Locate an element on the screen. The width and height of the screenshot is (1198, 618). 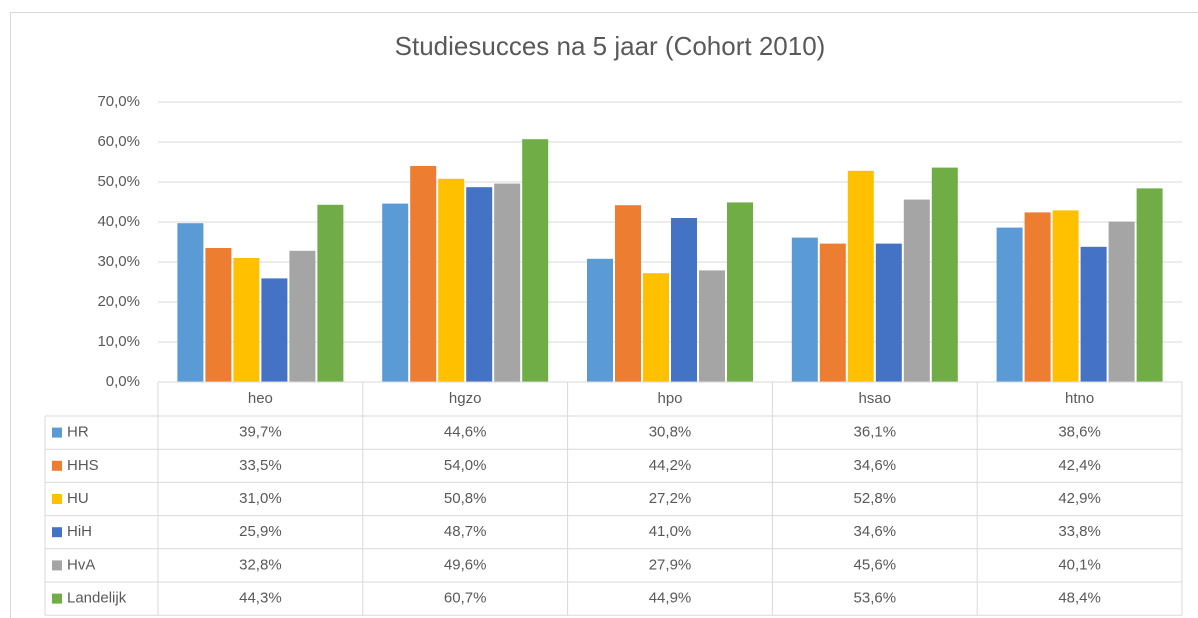
legend-label: HvA is located at coordinates (81, 564).